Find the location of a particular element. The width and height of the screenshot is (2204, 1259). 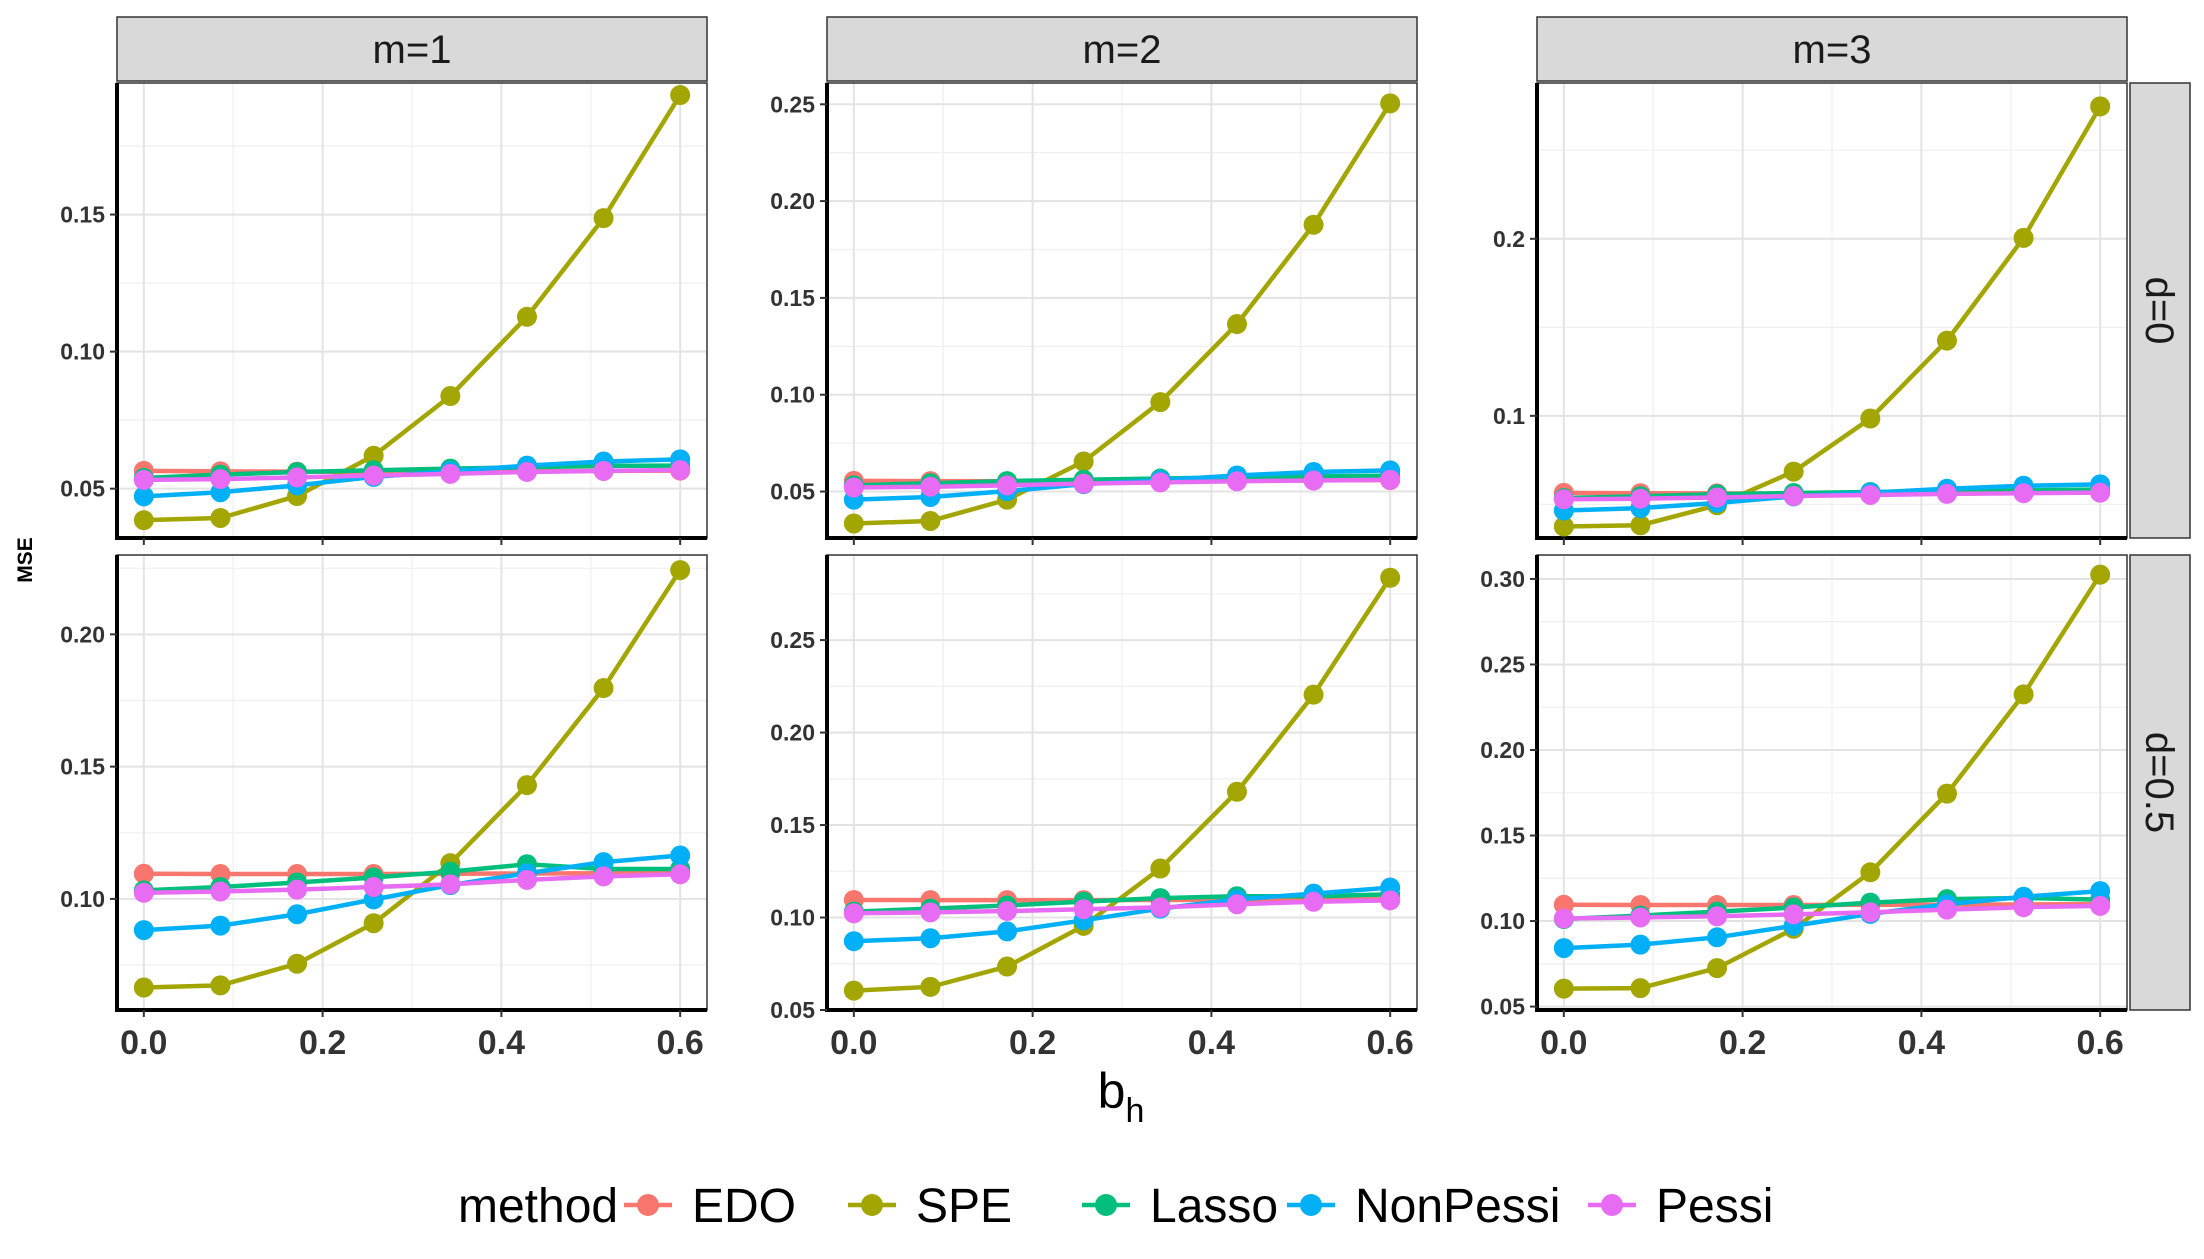

legend-key-point-spe is located at coordinates (872, 1205).